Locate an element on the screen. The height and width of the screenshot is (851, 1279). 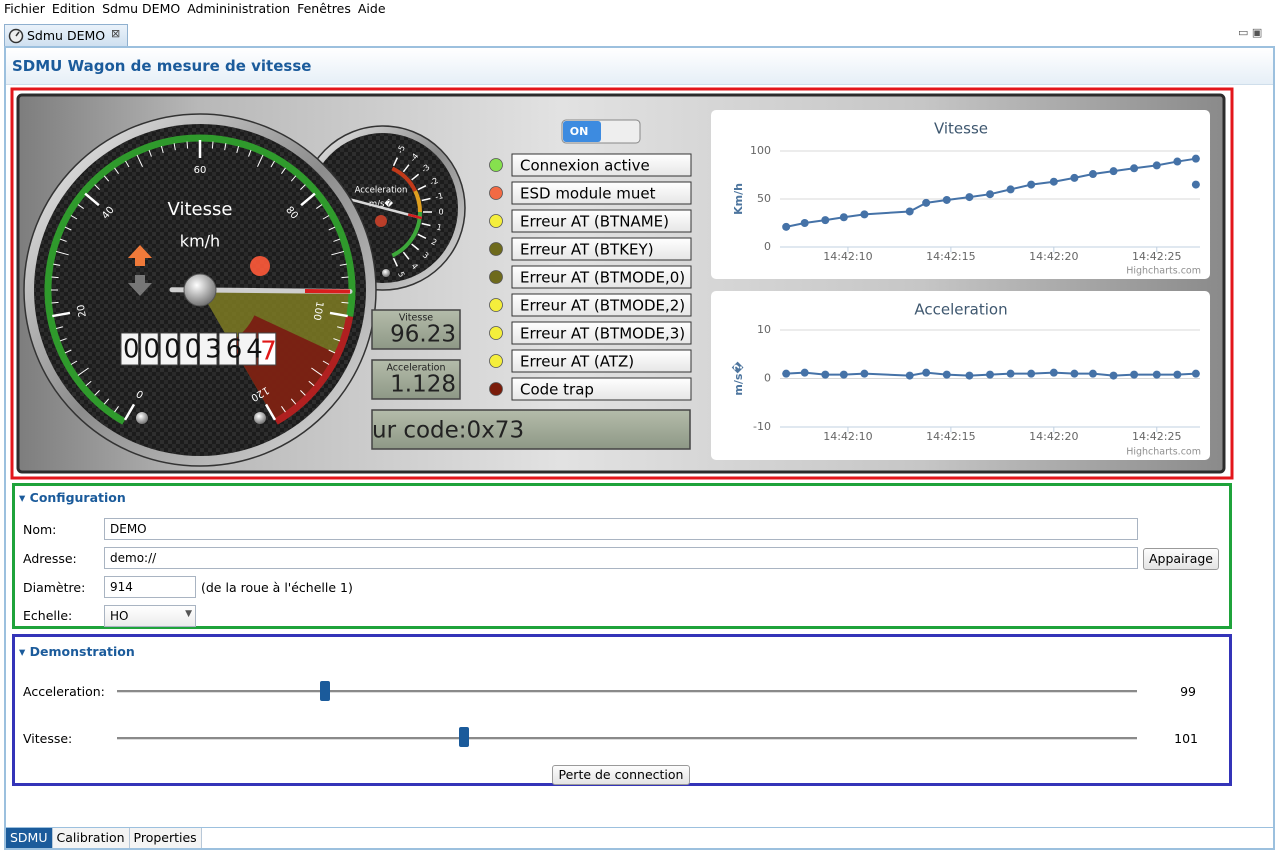
text-input: DEMO is located at coordinates (621, 529).